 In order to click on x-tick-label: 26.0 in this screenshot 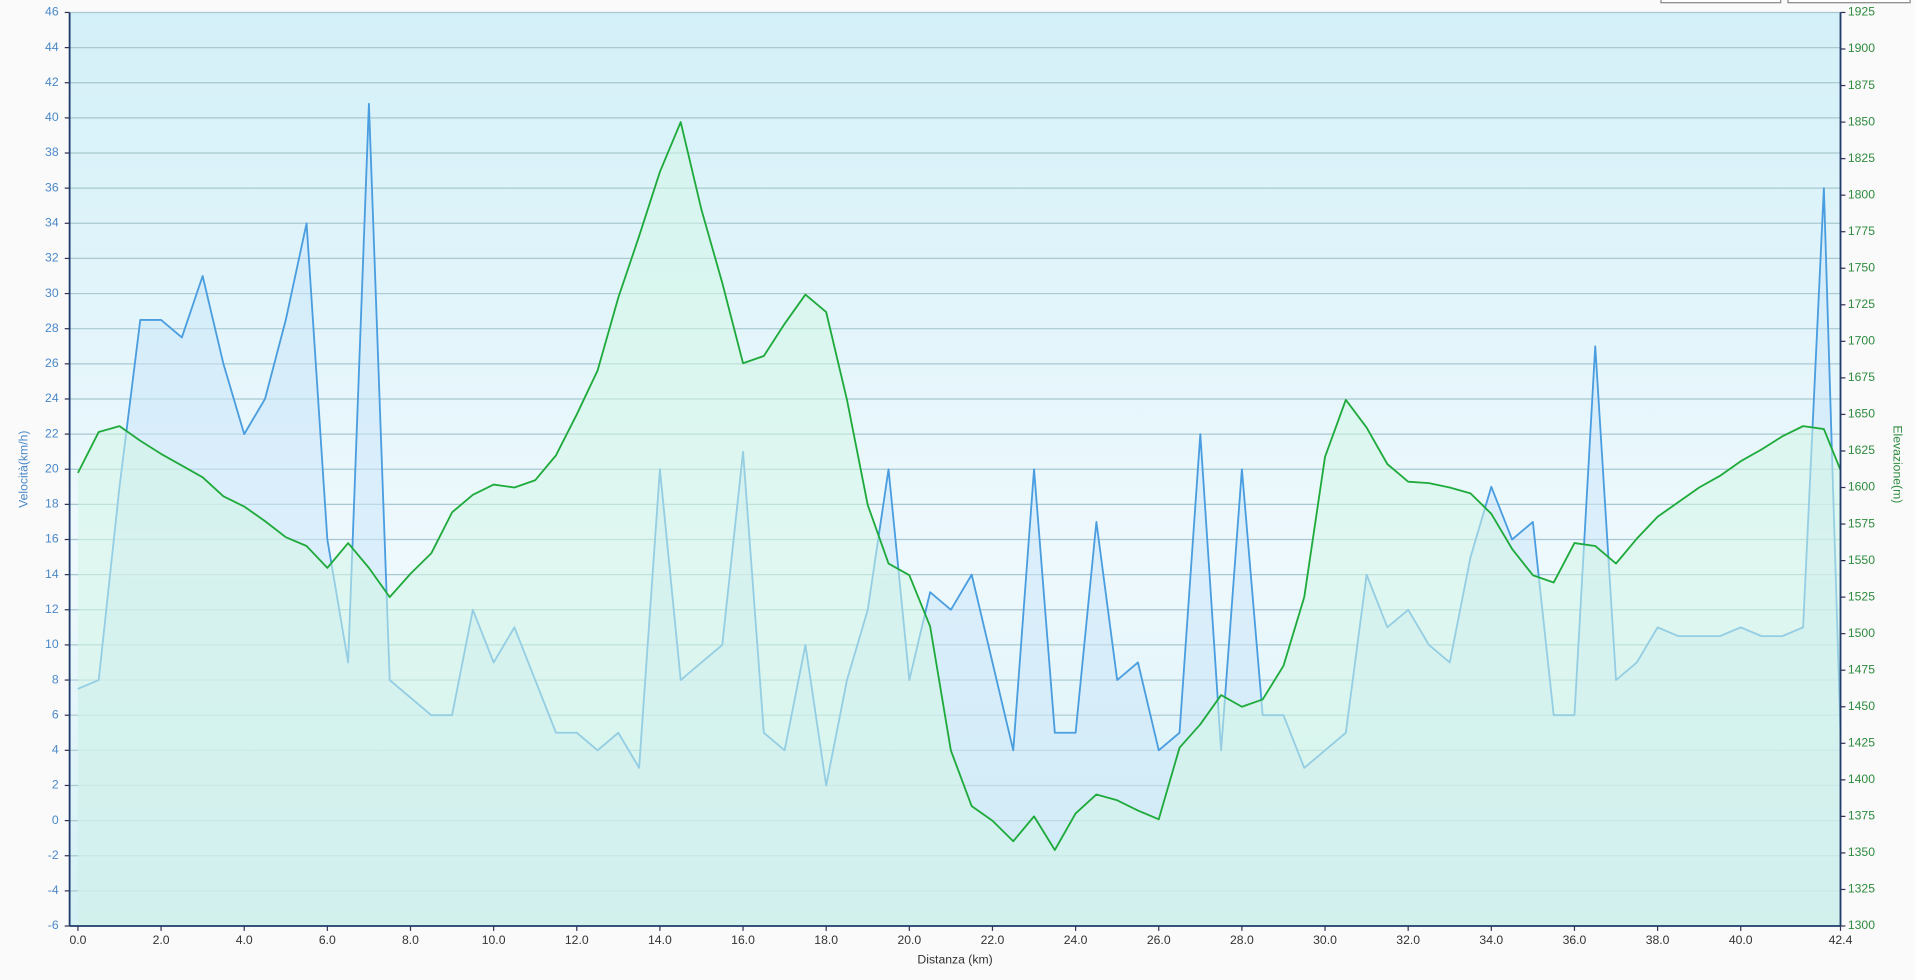, I will do `click(1159, 940)`.